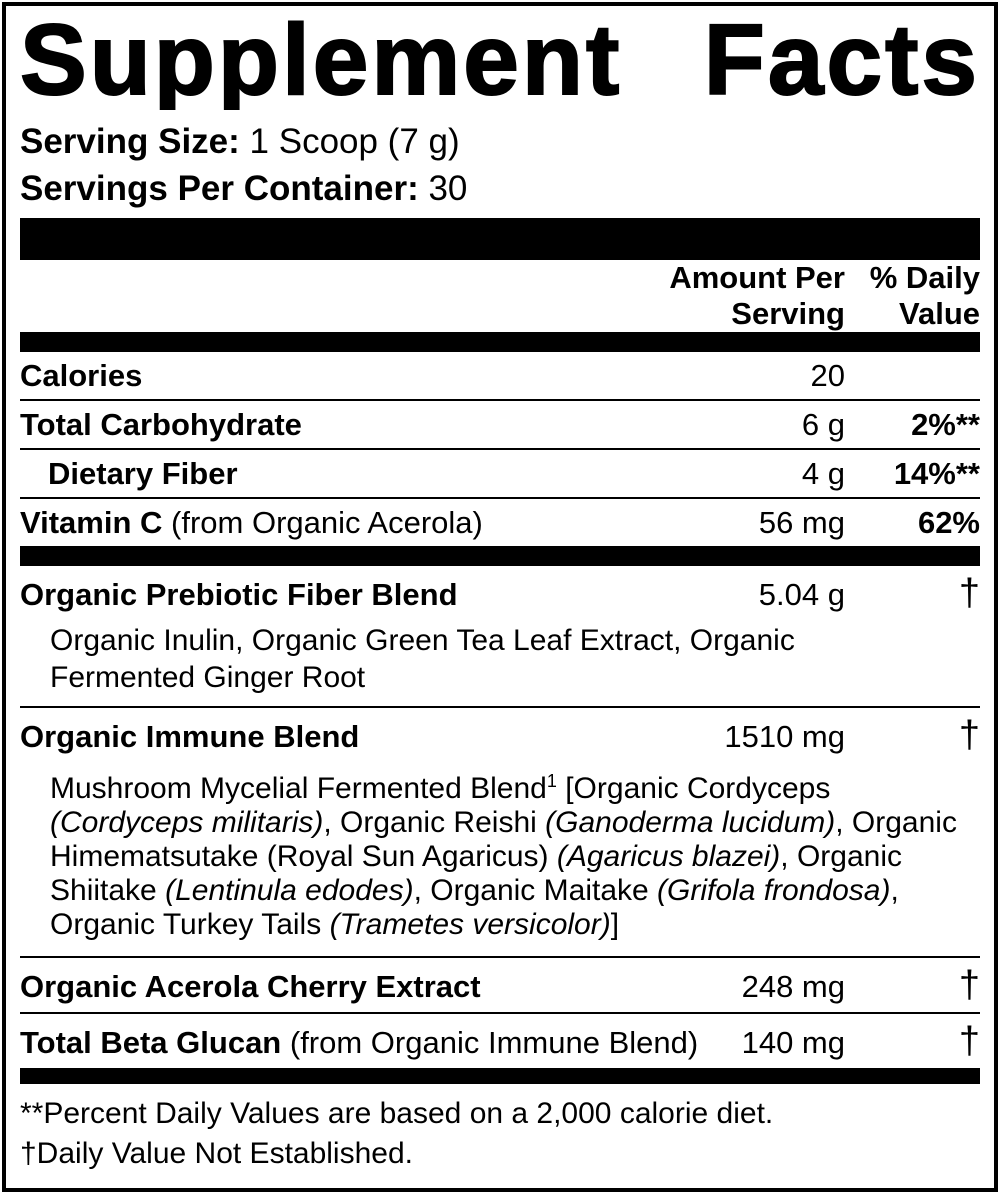 Image resolution: width=1000 pixels, height=1196 pixels. What do you see at coordinates (801, 522) in the screenshot?
I see `nutrient-amount: 56 mg` at bounding box center [801, 522].